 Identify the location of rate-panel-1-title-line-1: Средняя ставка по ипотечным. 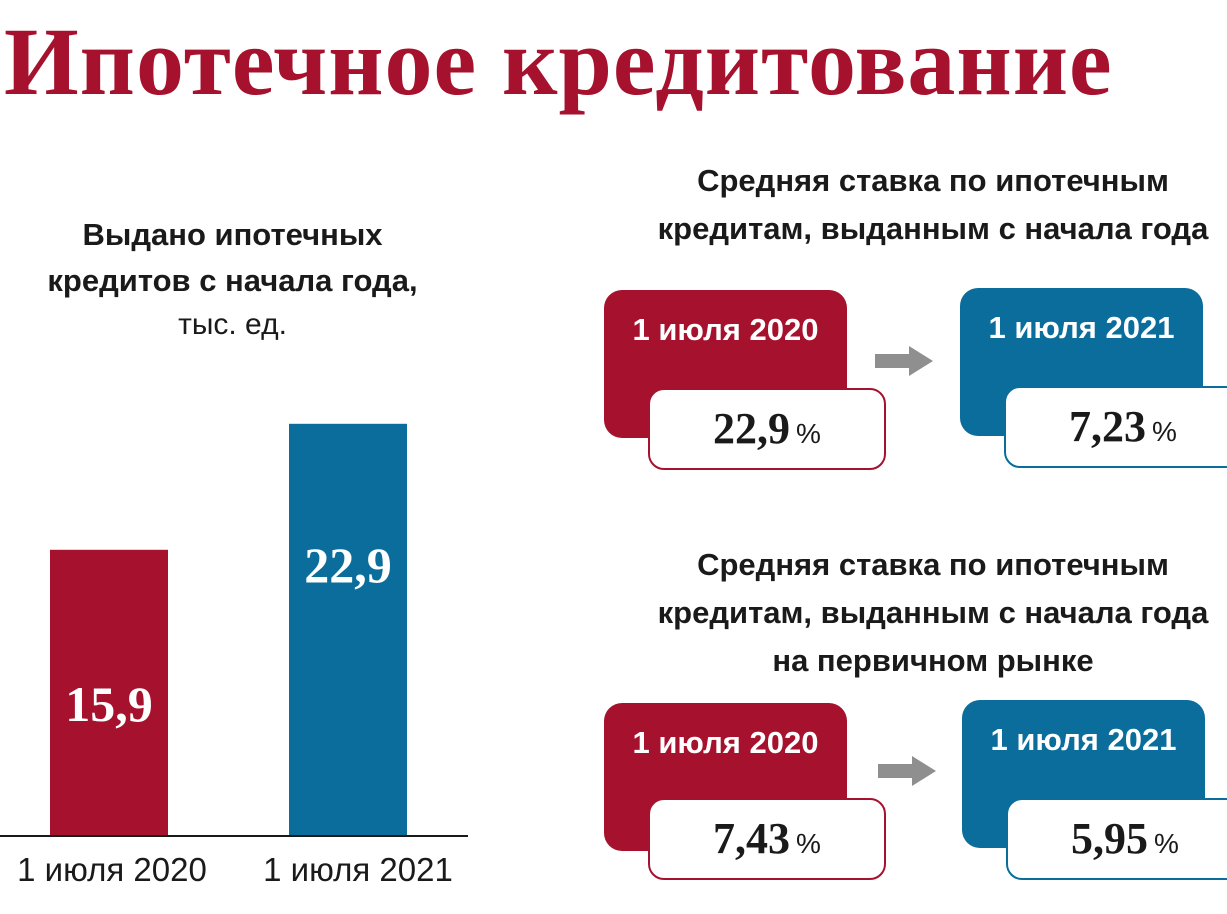
(933, 180).